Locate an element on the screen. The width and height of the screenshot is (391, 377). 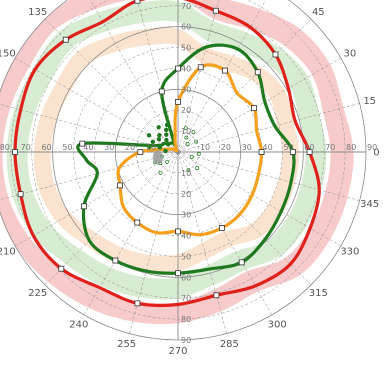
ring-label-50-270: 50 is located at coordinates (186, 256).